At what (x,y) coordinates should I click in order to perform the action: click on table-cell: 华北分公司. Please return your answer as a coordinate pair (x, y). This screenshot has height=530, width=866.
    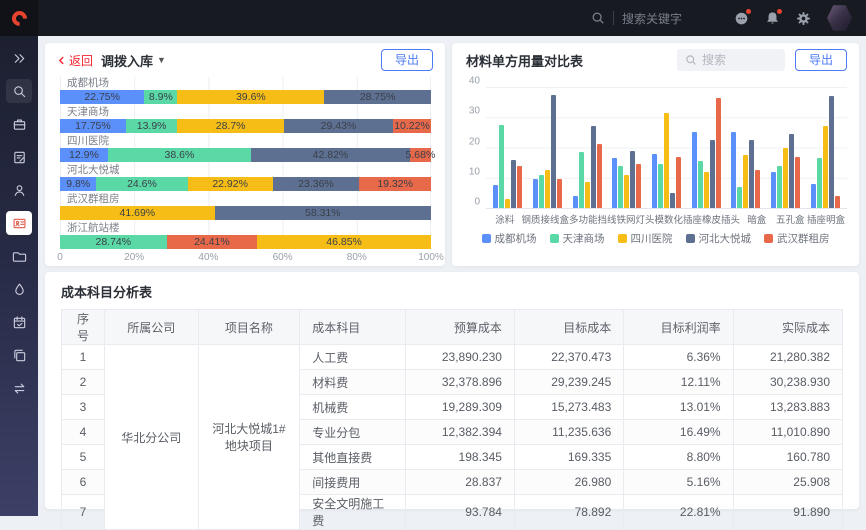
    Looking at the image, I should click on (151, 437).